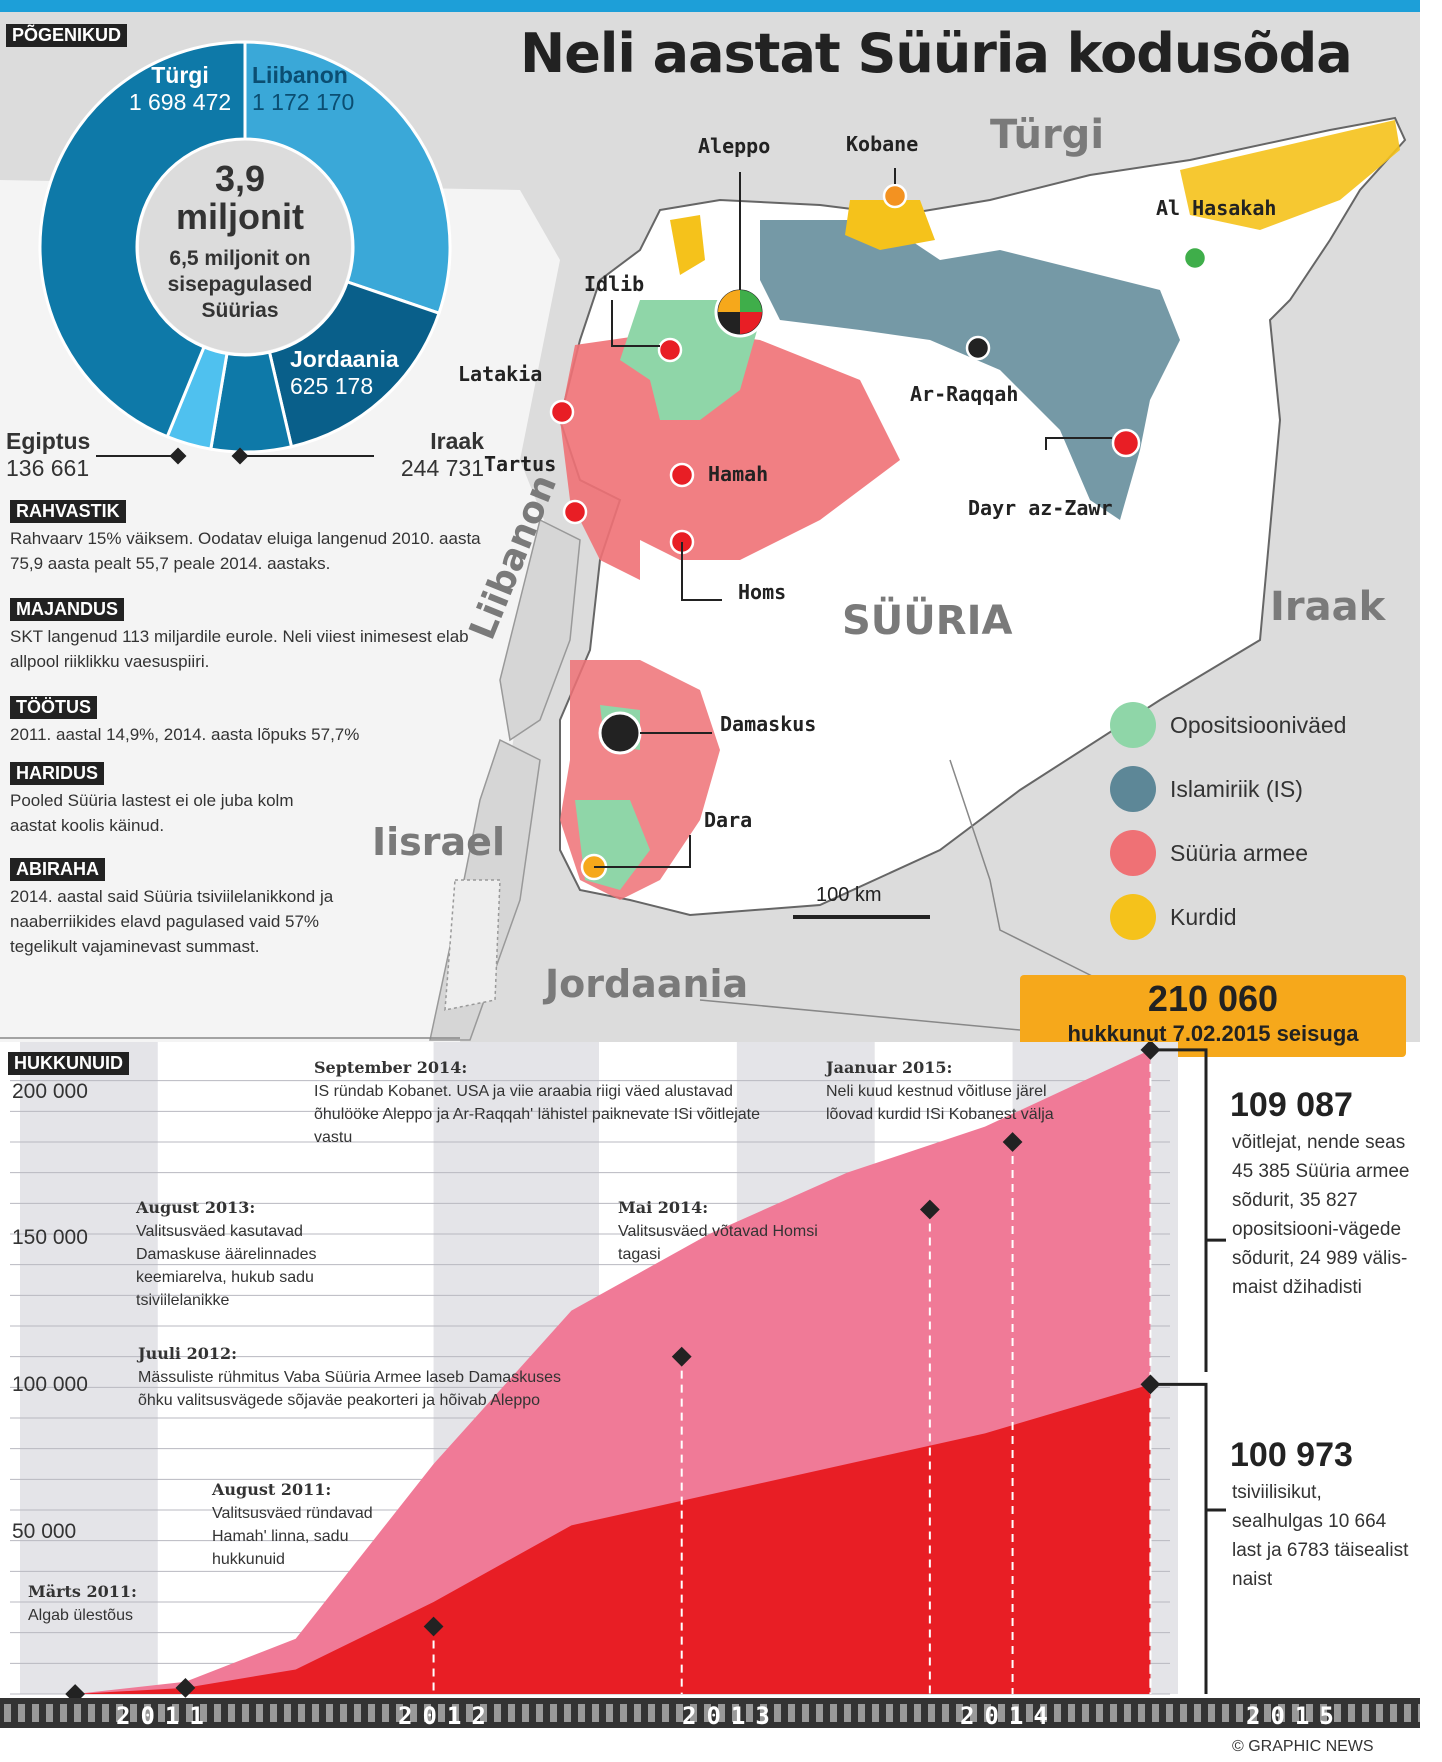  I want to click on deaths-tag: HUKKUNUID, so click(68, 1063).